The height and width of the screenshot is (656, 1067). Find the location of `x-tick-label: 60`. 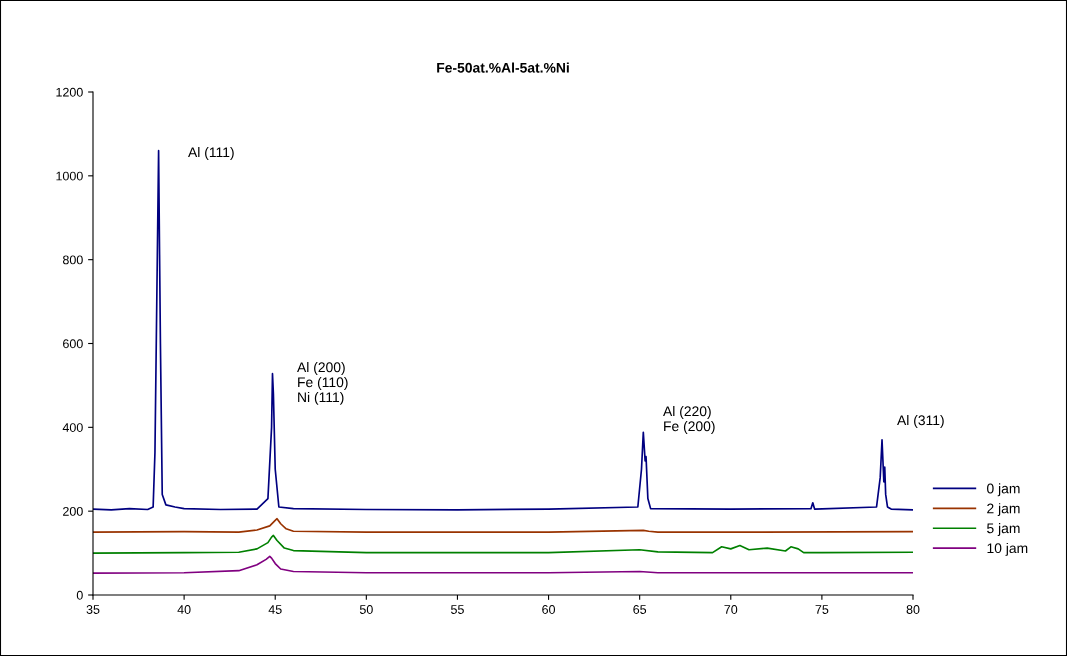

x-tick-label: 60 is located at coordinates (549, 609).